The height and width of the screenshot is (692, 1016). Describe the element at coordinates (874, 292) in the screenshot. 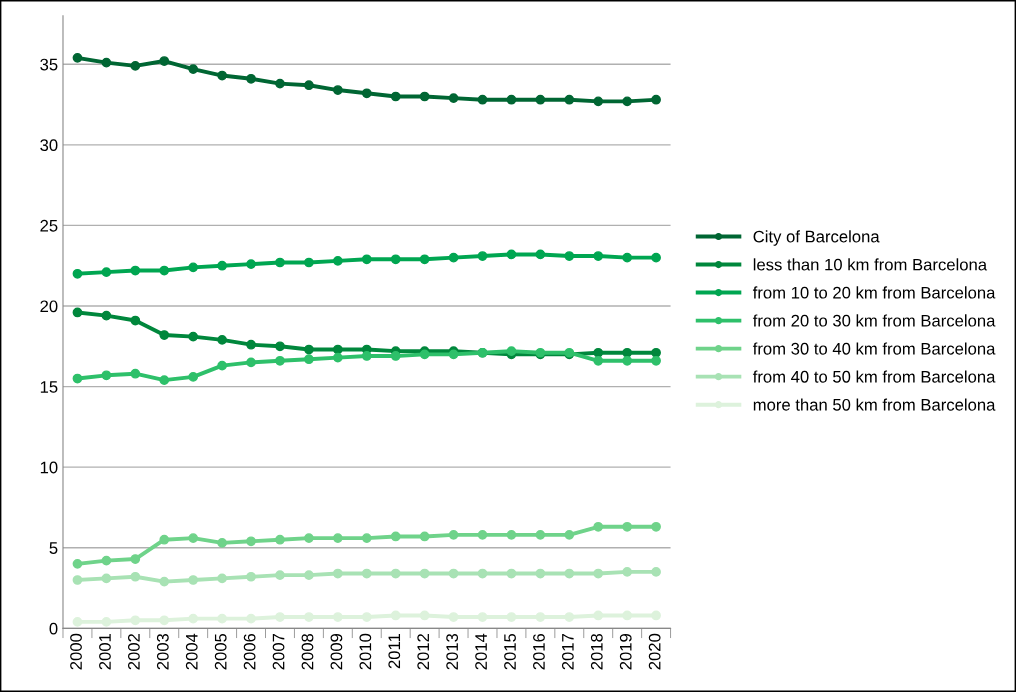

I see `legend-label: from 10 to 20 km from Barcelona` at that location.